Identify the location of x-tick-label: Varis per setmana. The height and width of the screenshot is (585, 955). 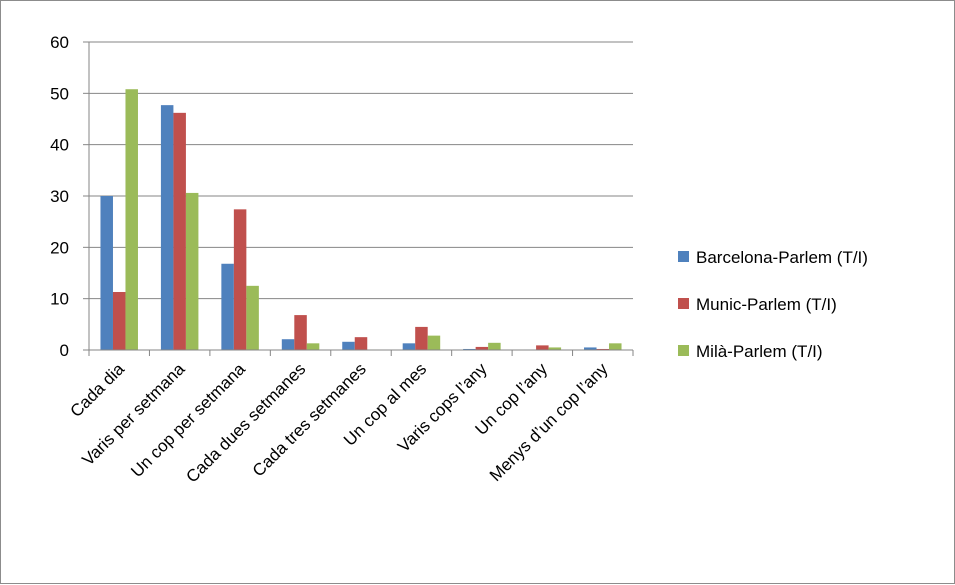
(133, 414).